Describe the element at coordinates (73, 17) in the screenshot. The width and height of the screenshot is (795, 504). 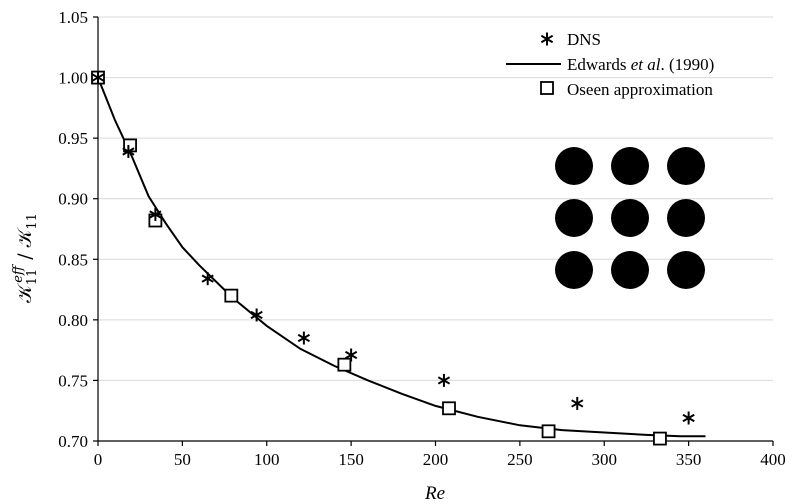
I see `y-tick-label: 1.05` at that location.